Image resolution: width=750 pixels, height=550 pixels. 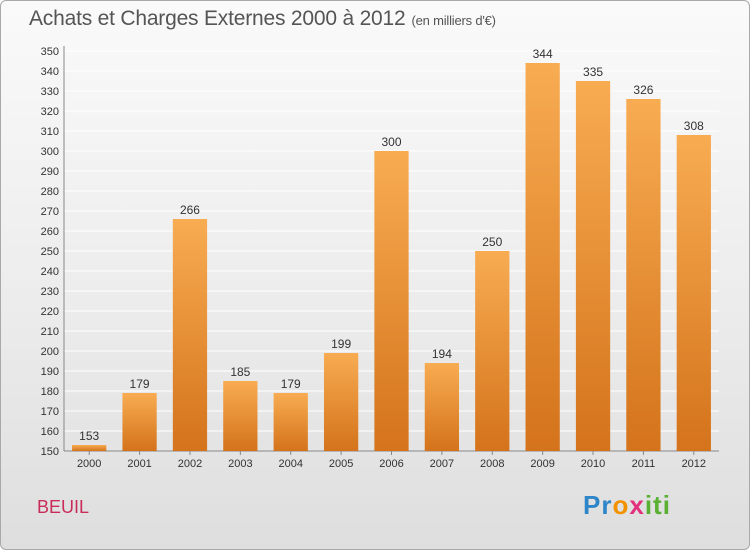 I want to click on y-tick-label: 300, so click(x=50, y=152).